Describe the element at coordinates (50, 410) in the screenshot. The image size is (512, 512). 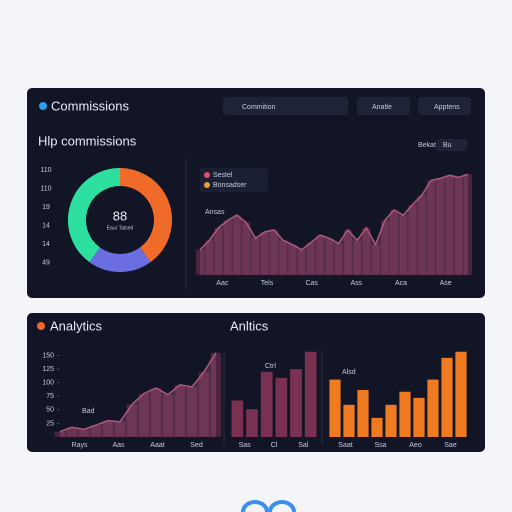
I see `y-tick-label: 50` at that location.